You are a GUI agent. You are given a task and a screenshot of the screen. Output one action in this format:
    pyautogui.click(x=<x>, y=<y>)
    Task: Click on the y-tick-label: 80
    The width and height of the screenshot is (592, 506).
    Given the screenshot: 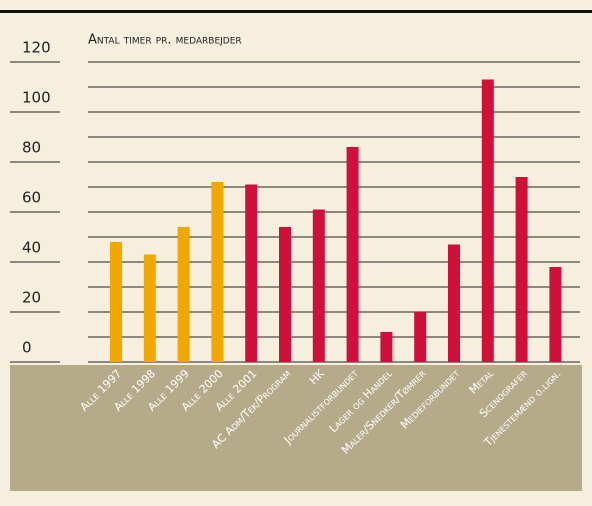 What is the action you would take?
    pyautogui.click(x=31, y=148)
    